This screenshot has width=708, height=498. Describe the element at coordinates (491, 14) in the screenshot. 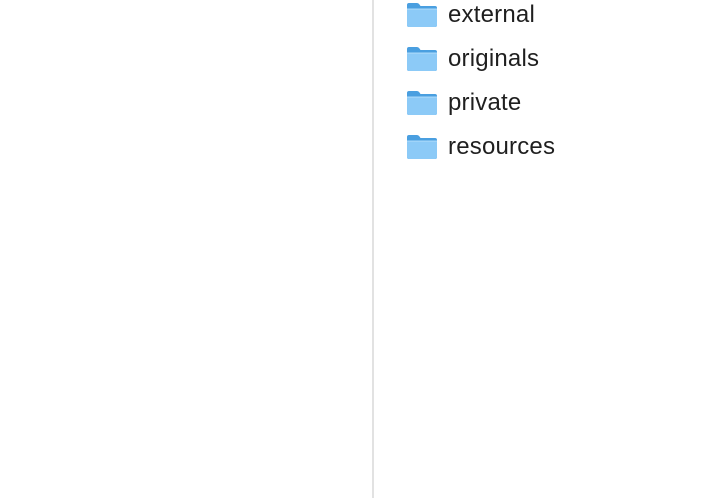

I see `folder-name: external` at that location.